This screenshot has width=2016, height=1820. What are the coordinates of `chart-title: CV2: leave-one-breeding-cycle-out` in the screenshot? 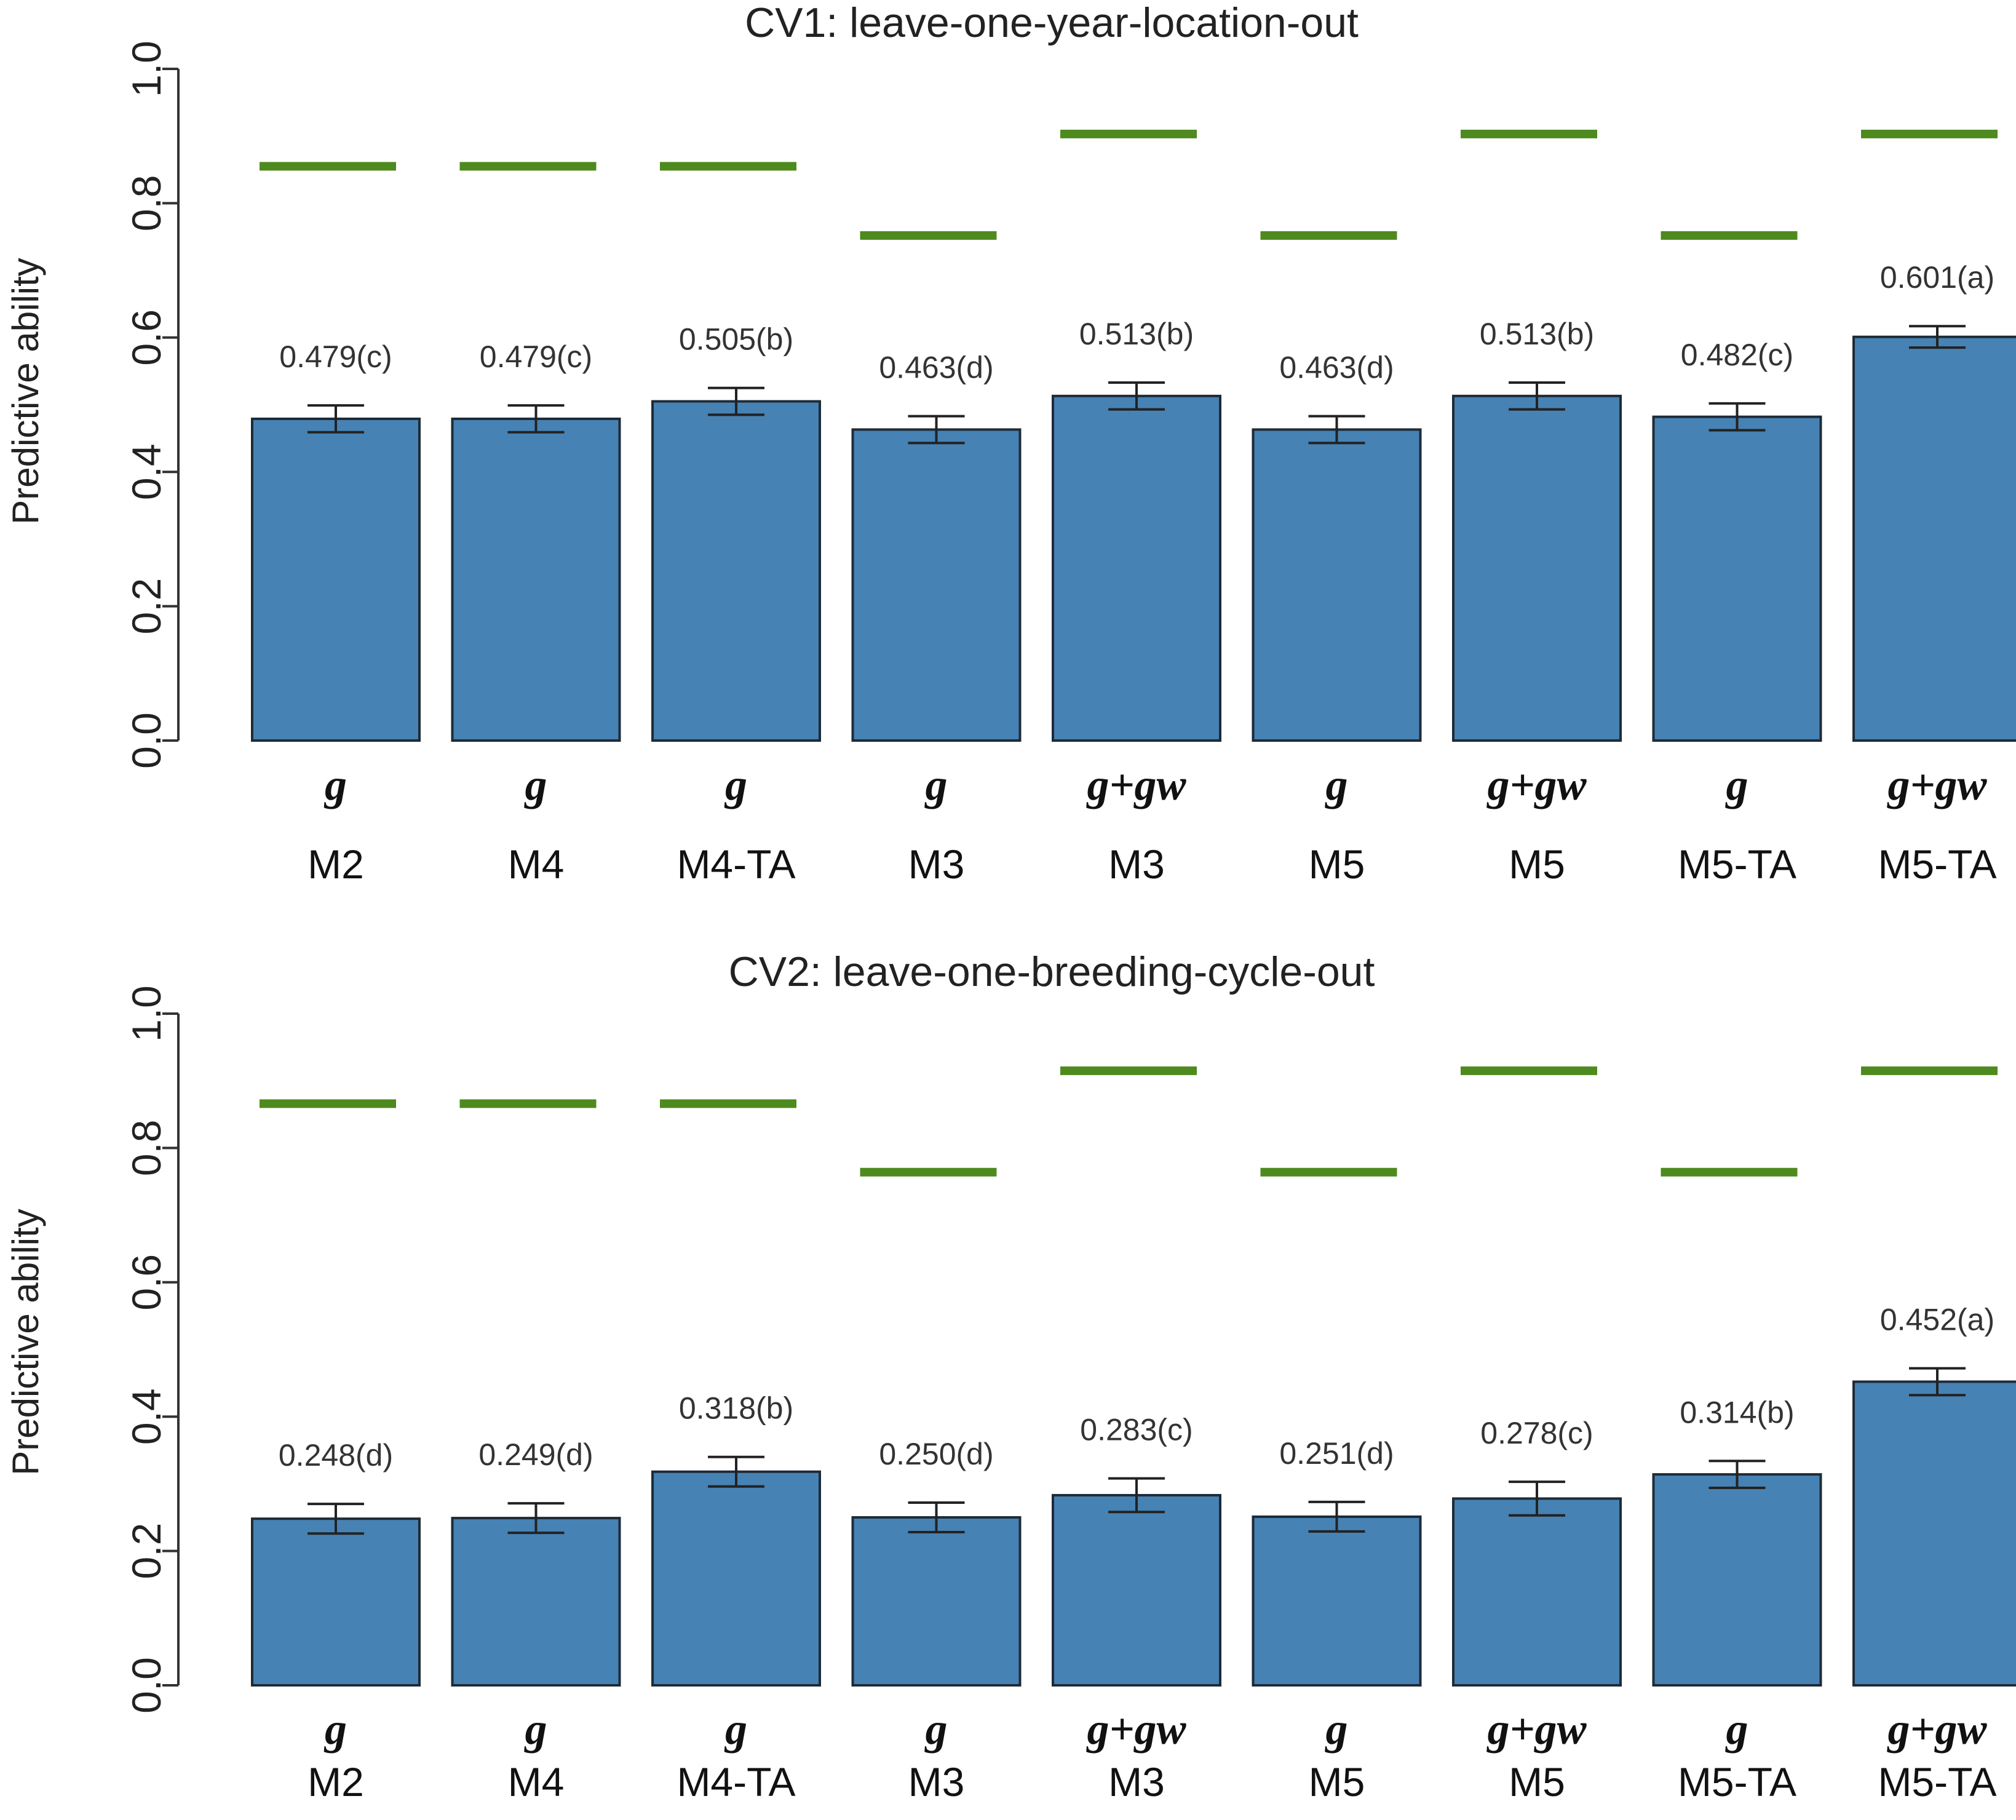 It's located at (1052, 971).